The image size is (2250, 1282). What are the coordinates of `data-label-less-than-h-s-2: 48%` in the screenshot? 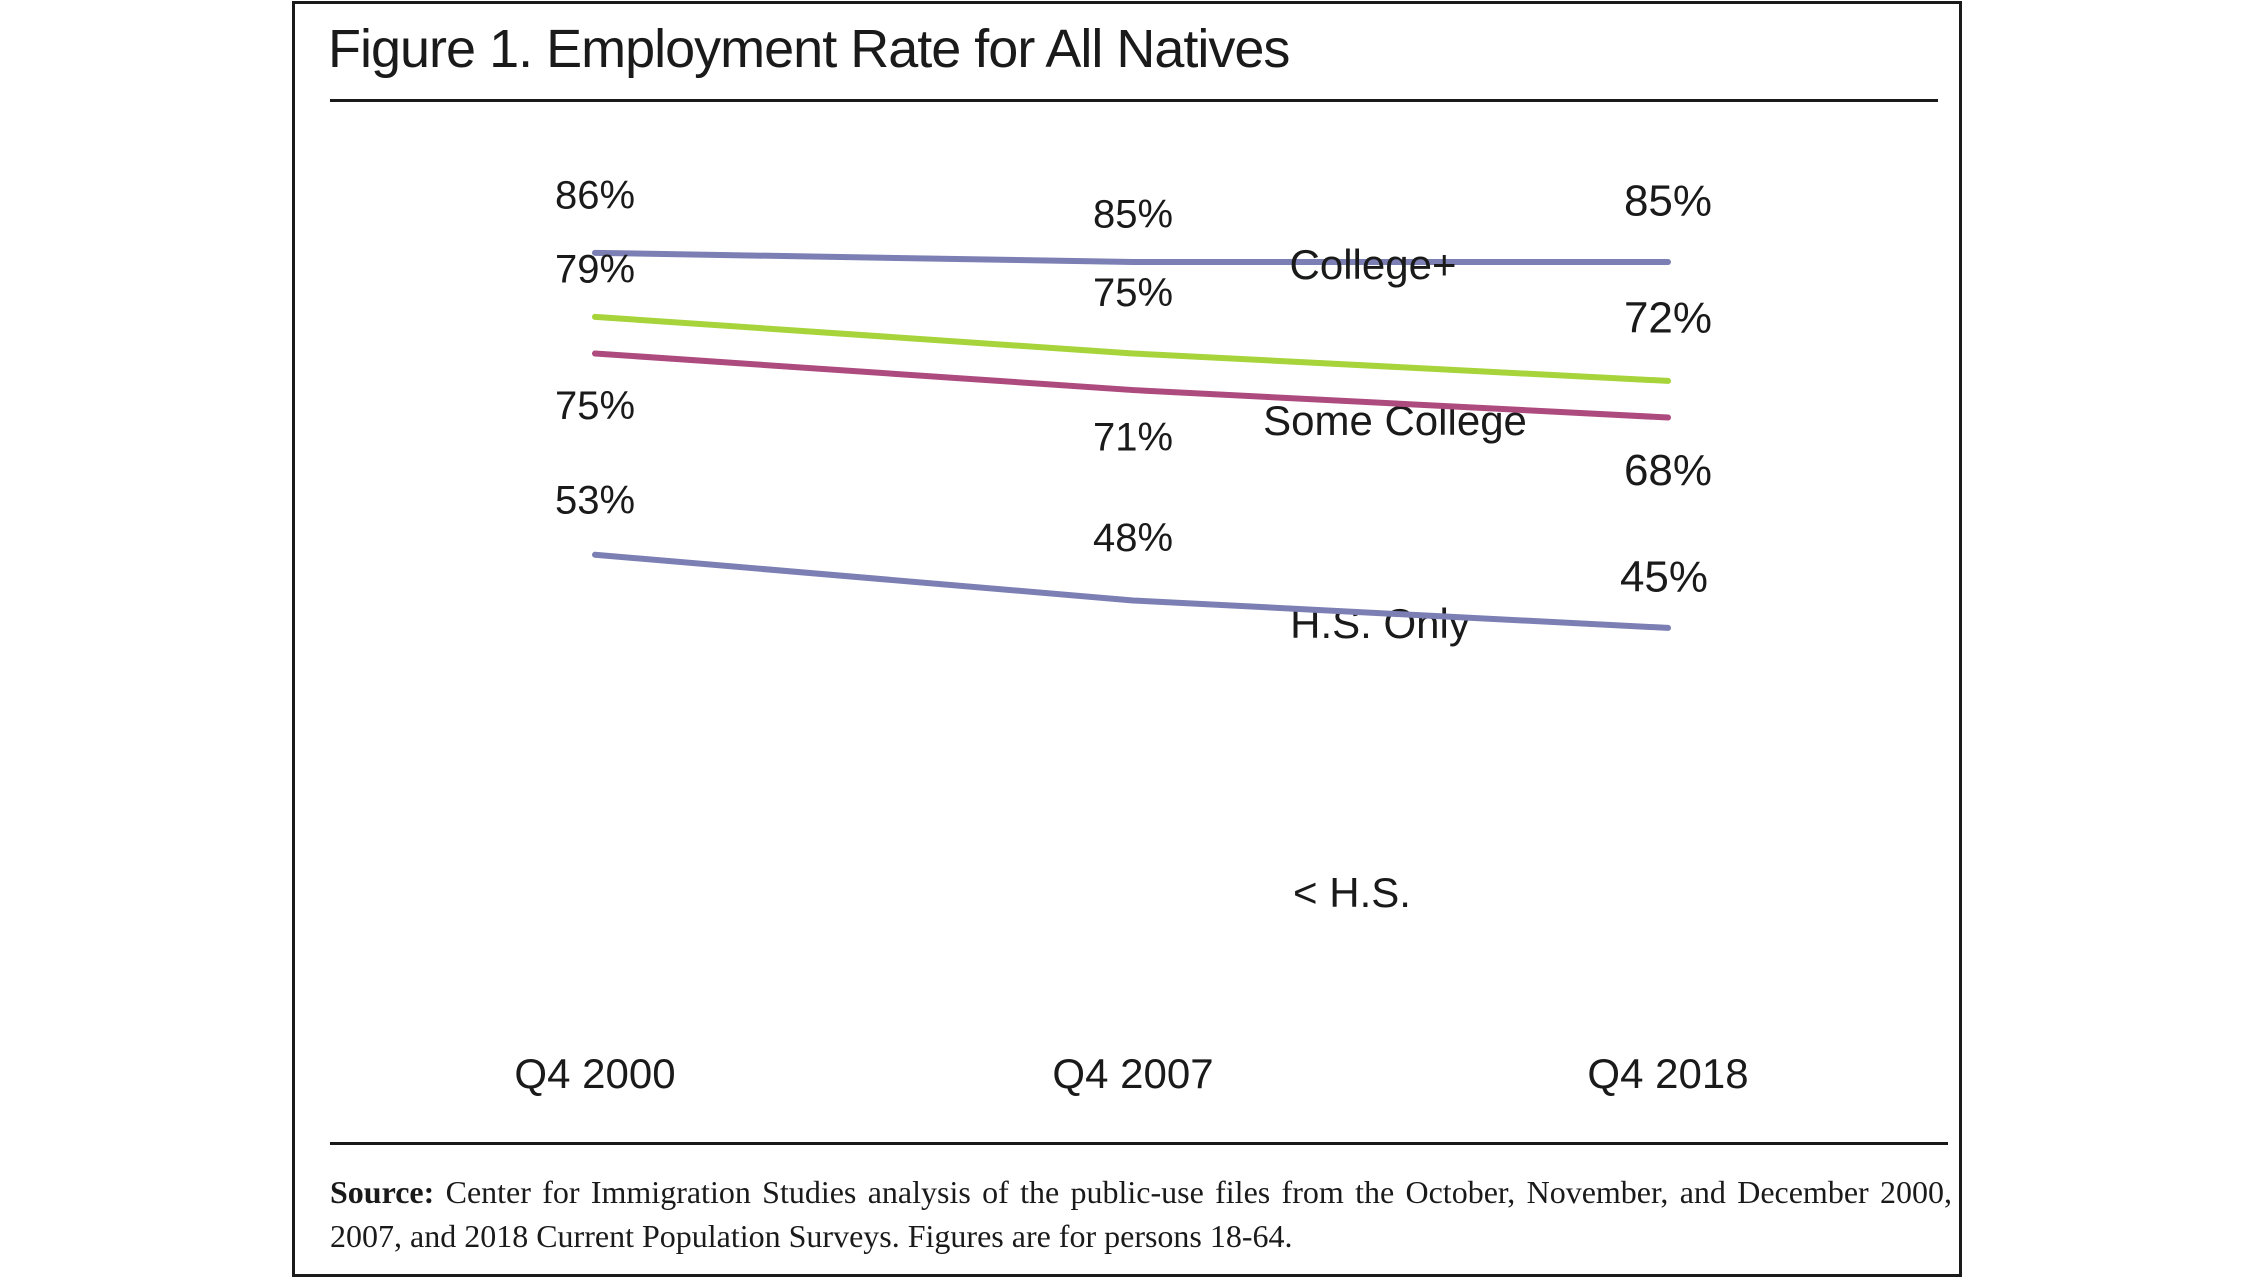 It's located at (1133, 538).